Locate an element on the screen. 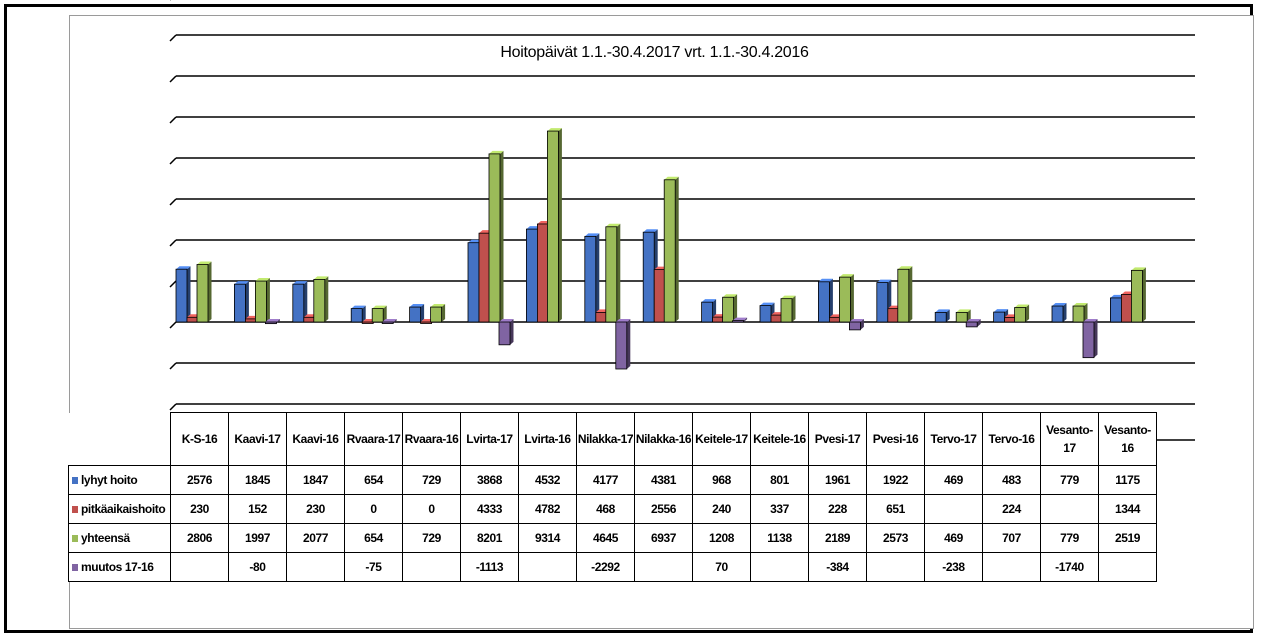 The width and height of the screenshot is (1261, 639). bar-muutos-17-16-Pvesi-17-front is located at coordinates (855, 326).